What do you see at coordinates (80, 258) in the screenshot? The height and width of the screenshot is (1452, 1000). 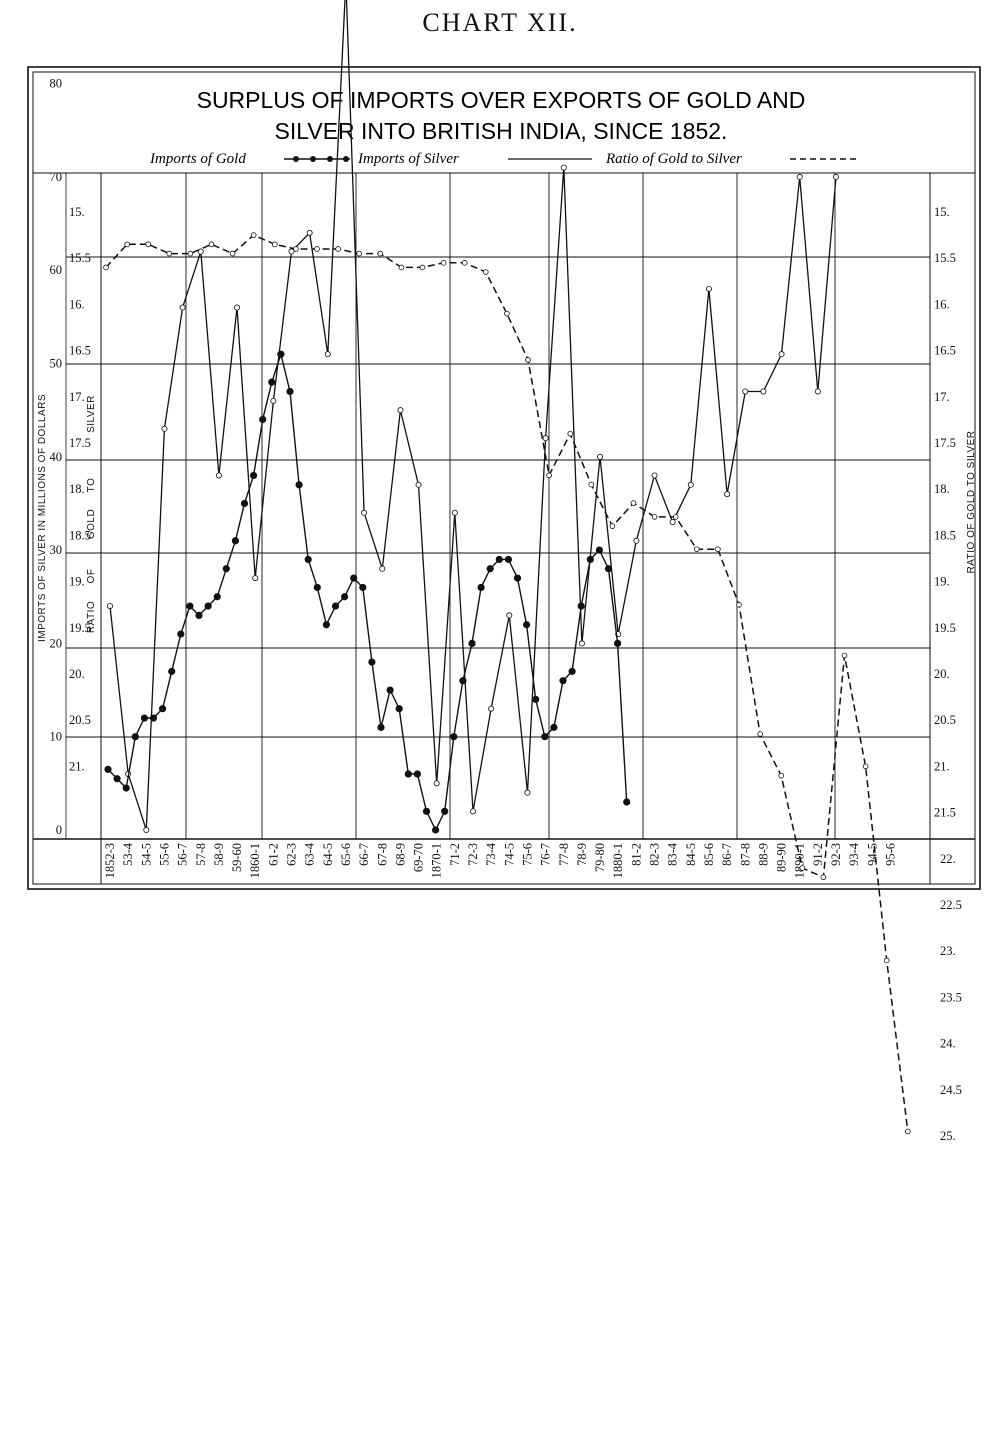 I see `y-tick-label-ratio: 15.5` at bounding box center [80, 258].